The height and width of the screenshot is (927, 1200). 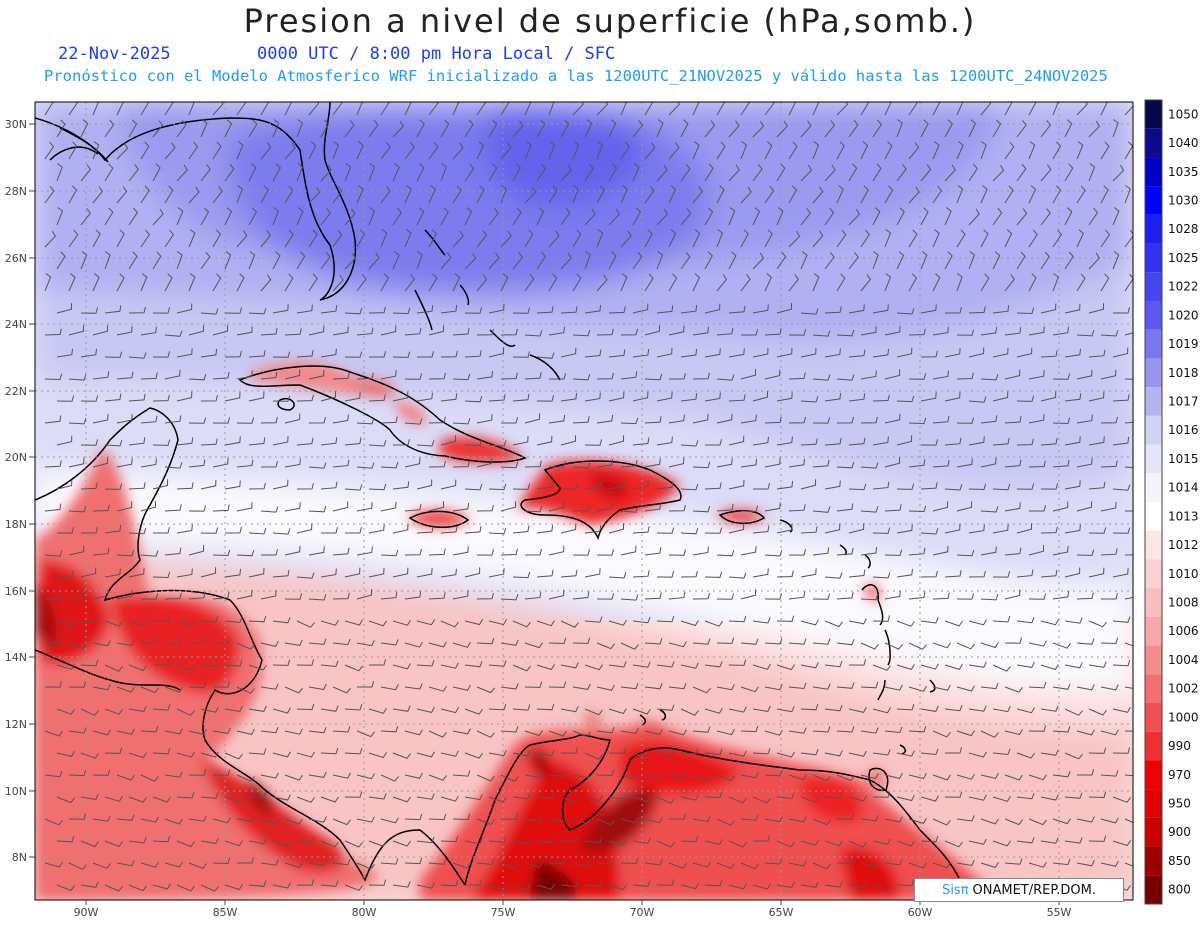 What do you see at coordinates (503, 912) in the screenshot?
I see `lon-label: 75W` at bounding box center [503, 912].